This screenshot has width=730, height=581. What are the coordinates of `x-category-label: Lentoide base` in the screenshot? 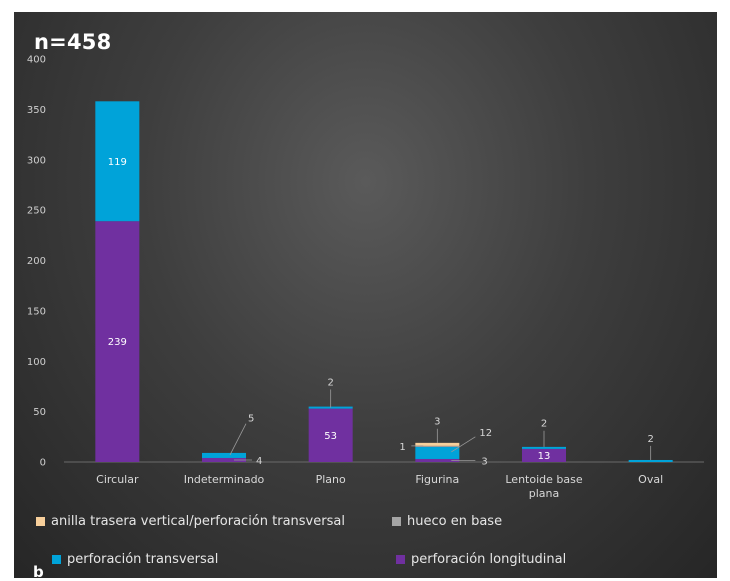 It's located at (543, 479).